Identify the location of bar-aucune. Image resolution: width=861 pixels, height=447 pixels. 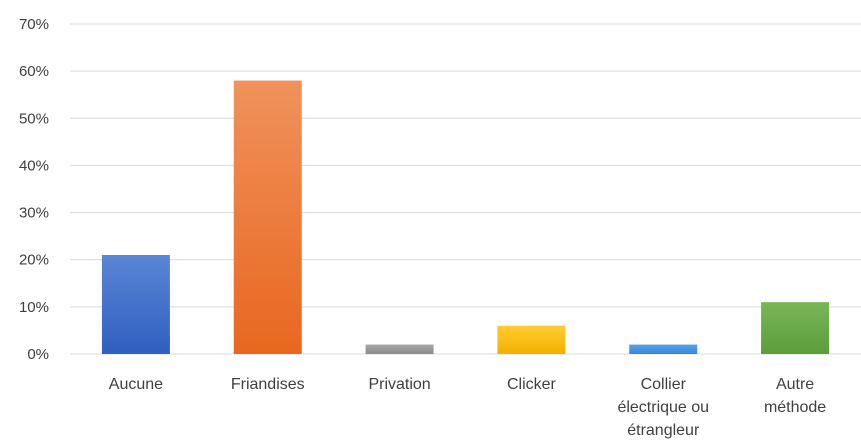
(135, 304).